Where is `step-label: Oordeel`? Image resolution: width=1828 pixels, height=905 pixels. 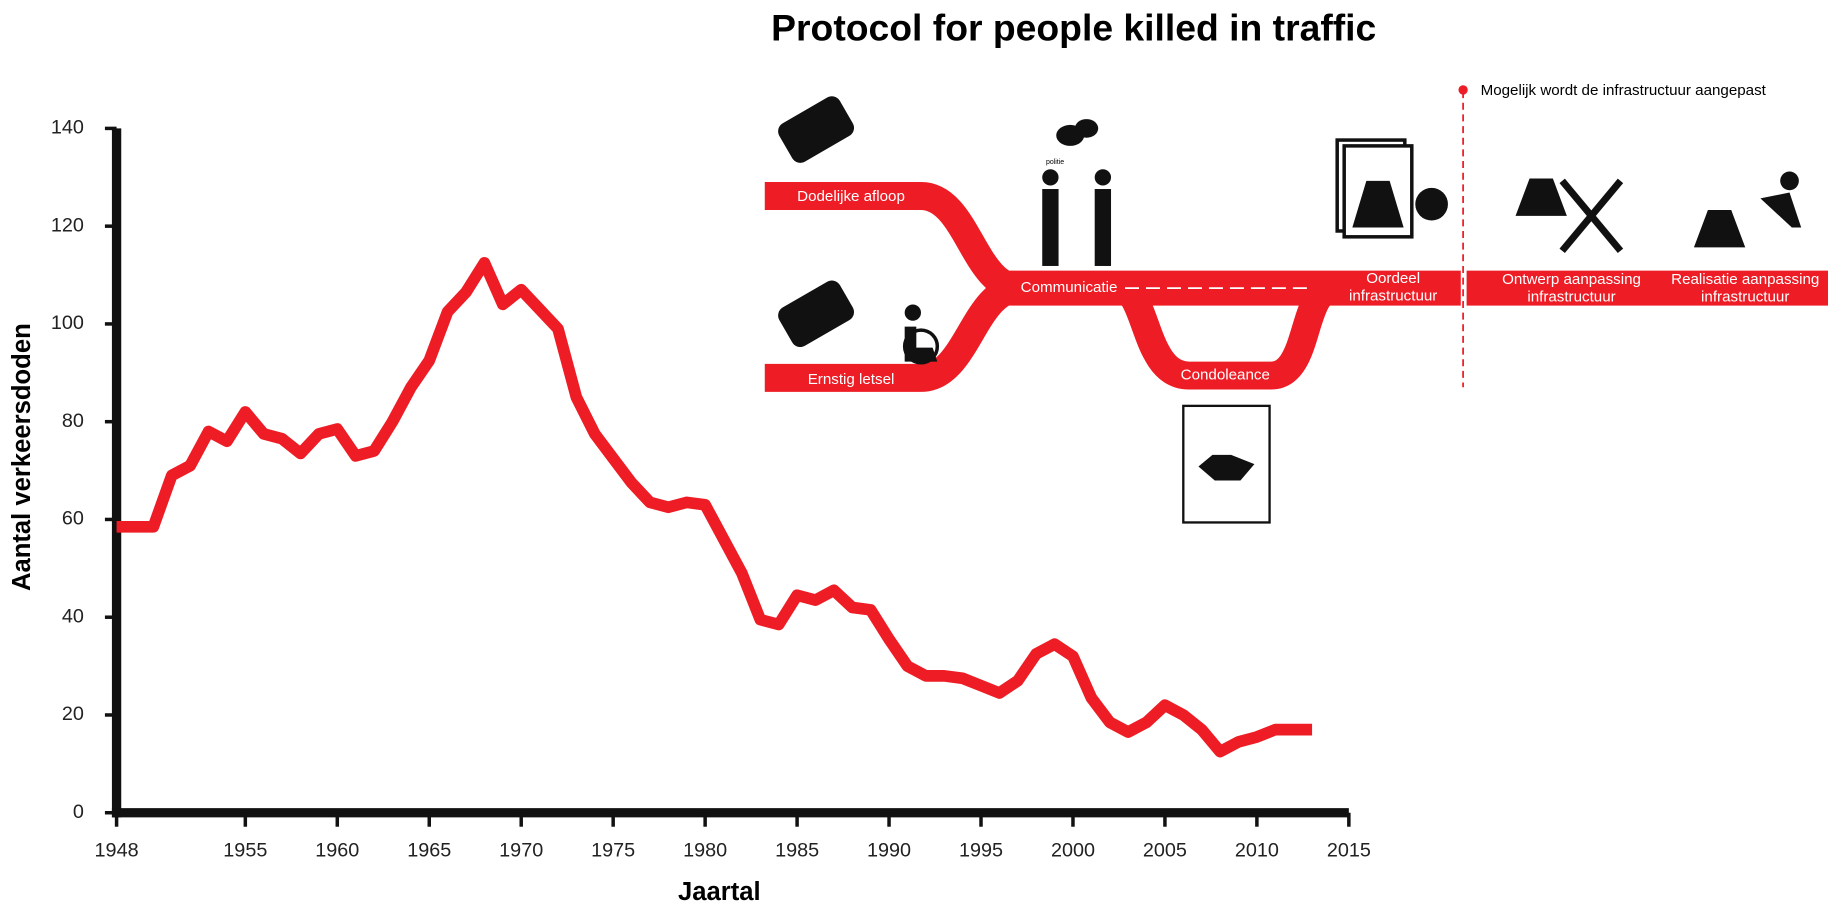 step-label: Oordeel is located at coordinates (1393, 278).